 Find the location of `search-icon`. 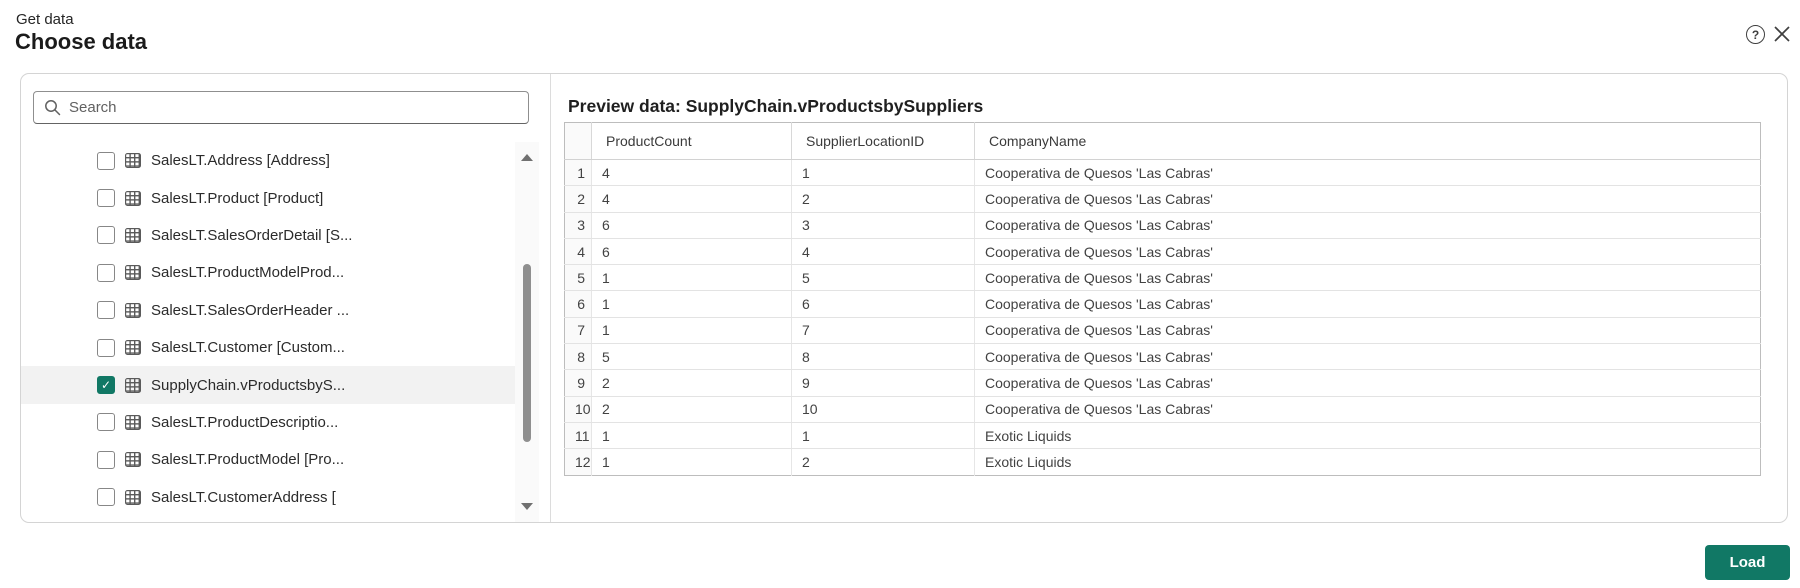

search-icon is located at coordinates (53, 108).